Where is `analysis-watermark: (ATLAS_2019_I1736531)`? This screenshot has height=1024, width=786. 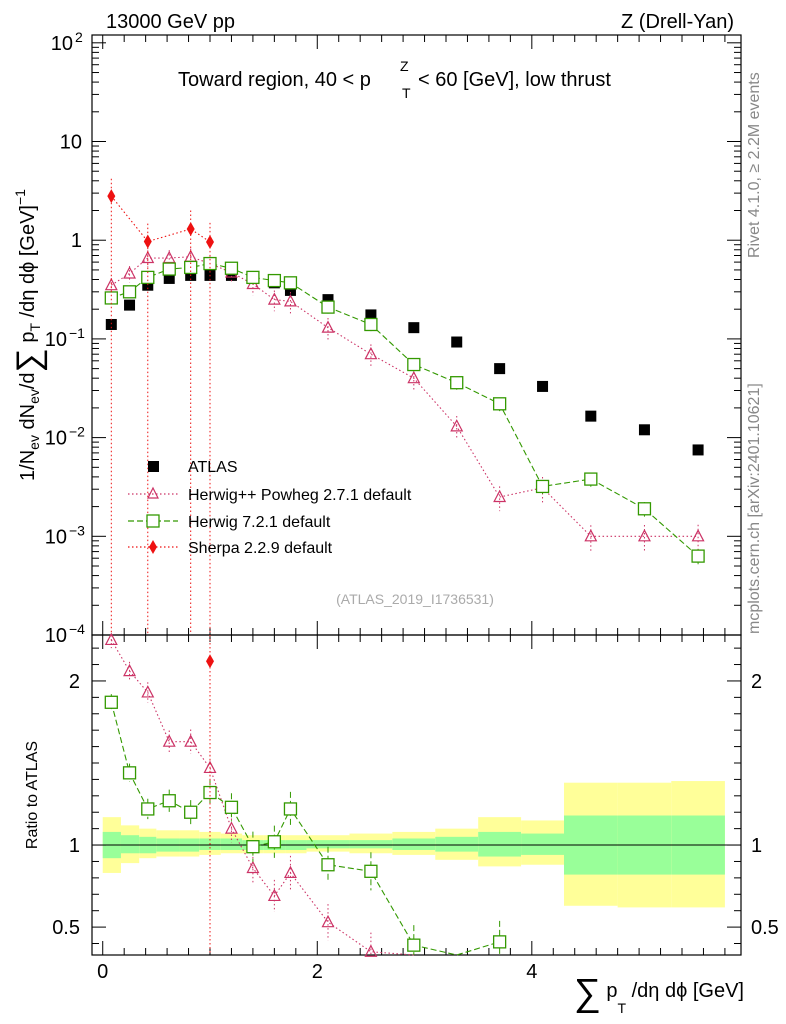 analysis-watermark: (ATLAS_2019_I1736531) is located at coordinates (415, 599).